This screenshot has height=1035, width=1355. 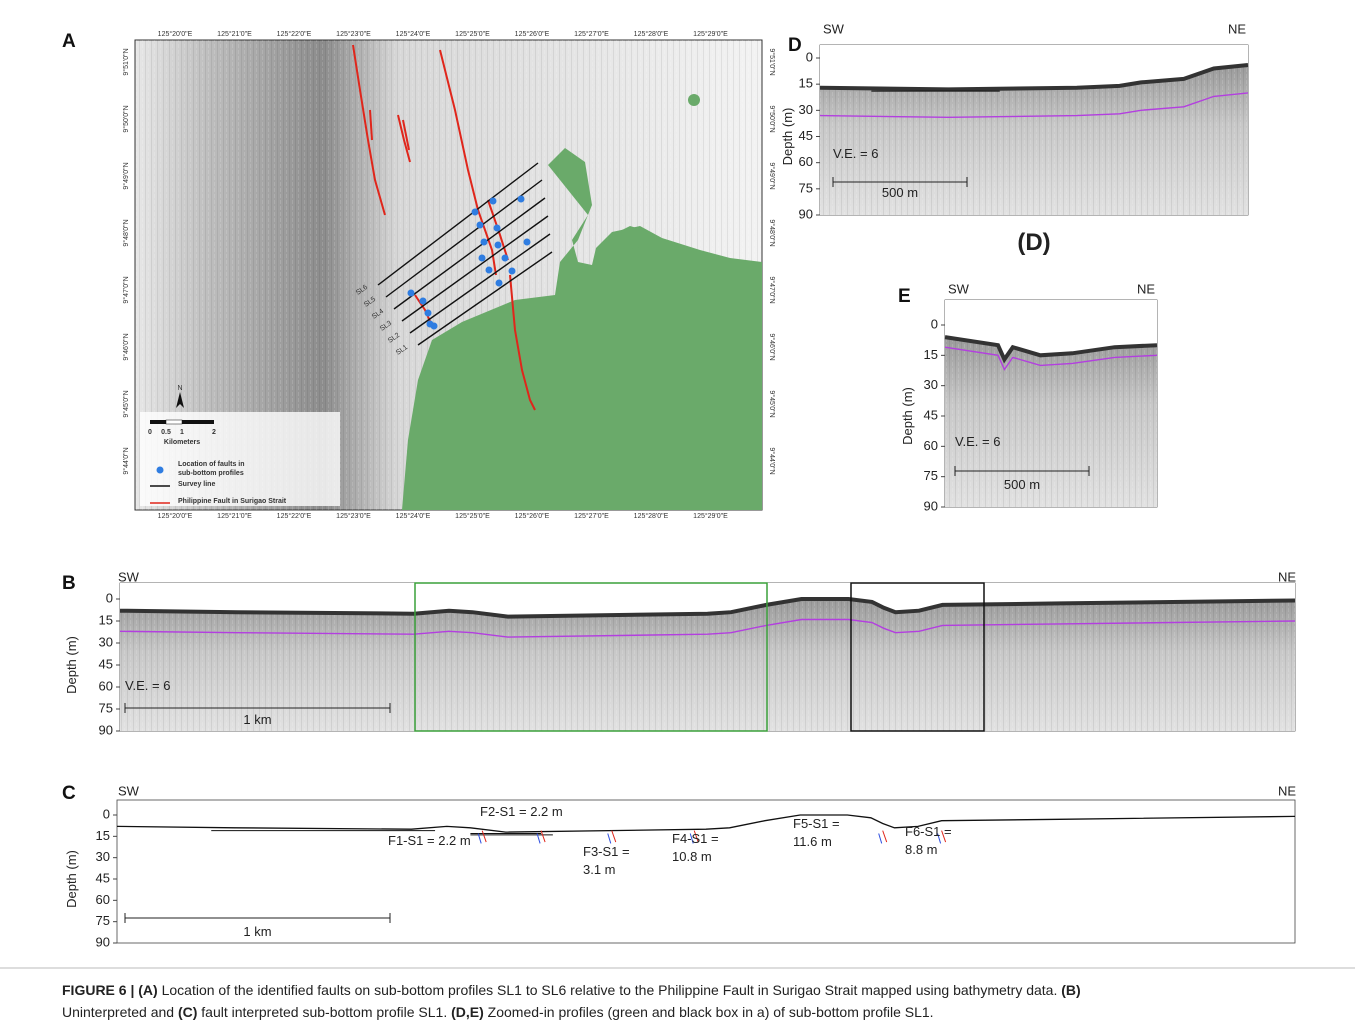 What do you see at coordinates (160, 470) in the screenshot?
I see `legend-point` at bounding box center [160, 470].